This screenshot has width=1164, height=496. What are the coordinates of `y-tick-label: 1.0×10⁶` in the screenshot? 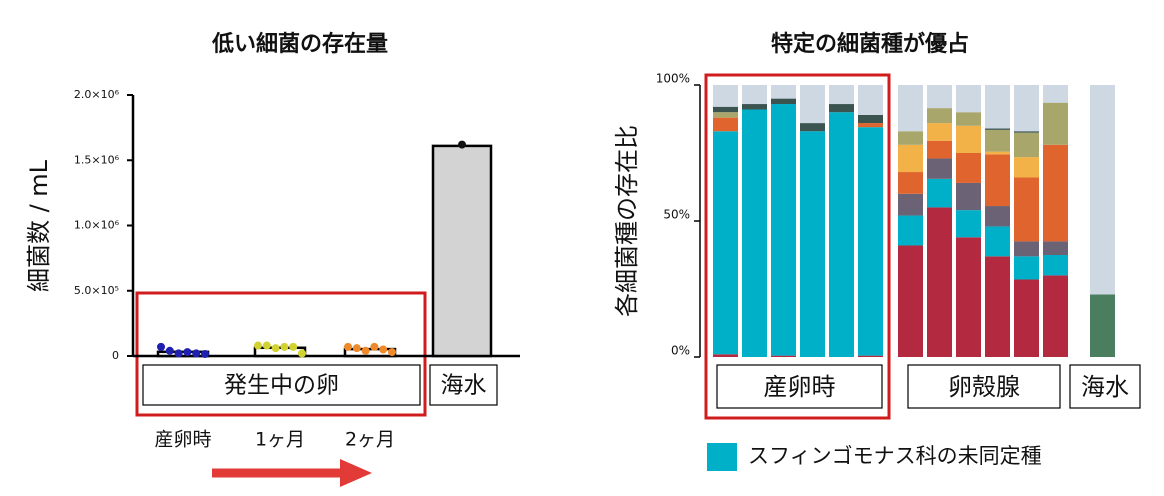 It's located at (97, 225).